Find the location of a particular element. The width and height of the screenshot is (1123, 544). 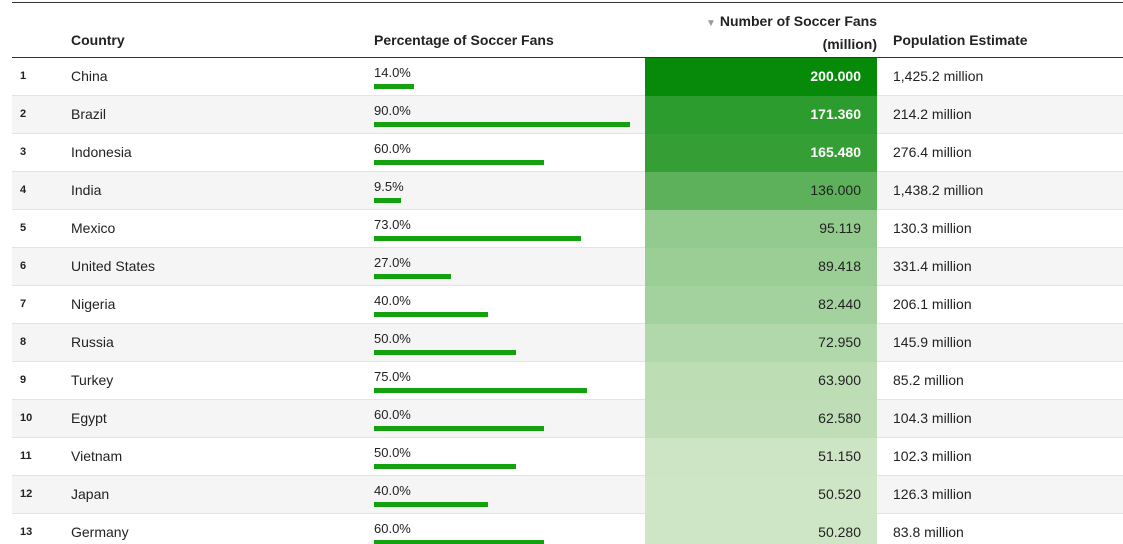

header-percentage: Percentage of Soccer Fans is located at coordinates (464, 40).